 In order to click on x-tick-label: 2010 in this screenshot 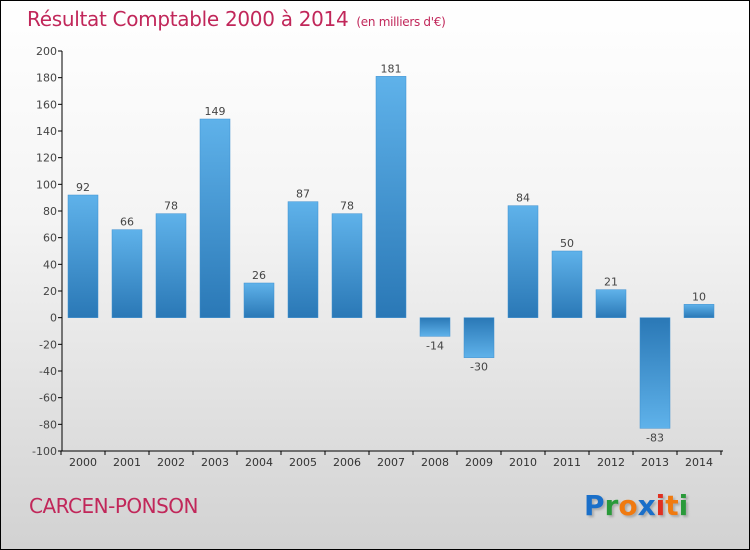, I will do `click(523, 462)`.